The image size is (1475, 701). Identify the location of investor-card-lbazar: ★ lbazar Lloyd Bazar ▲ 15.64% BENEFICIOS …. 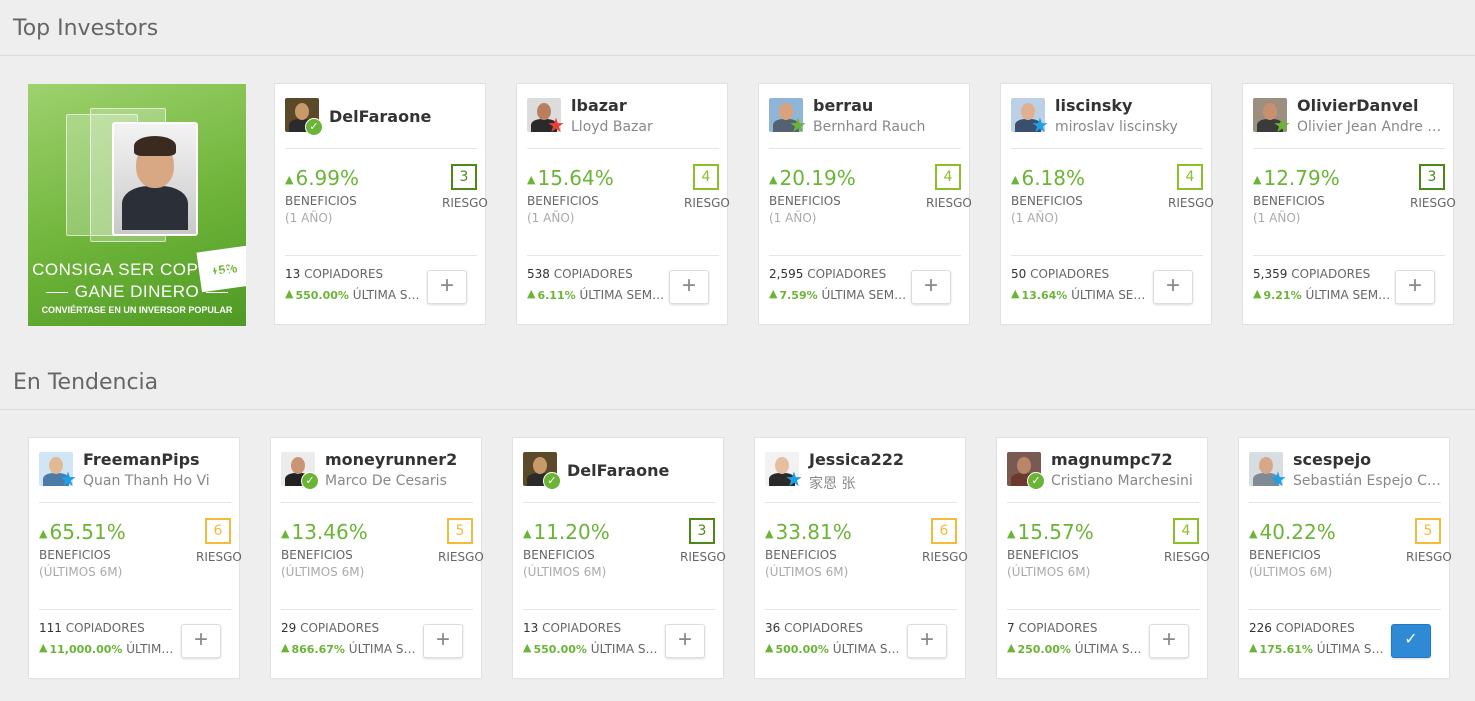
(623, 204).